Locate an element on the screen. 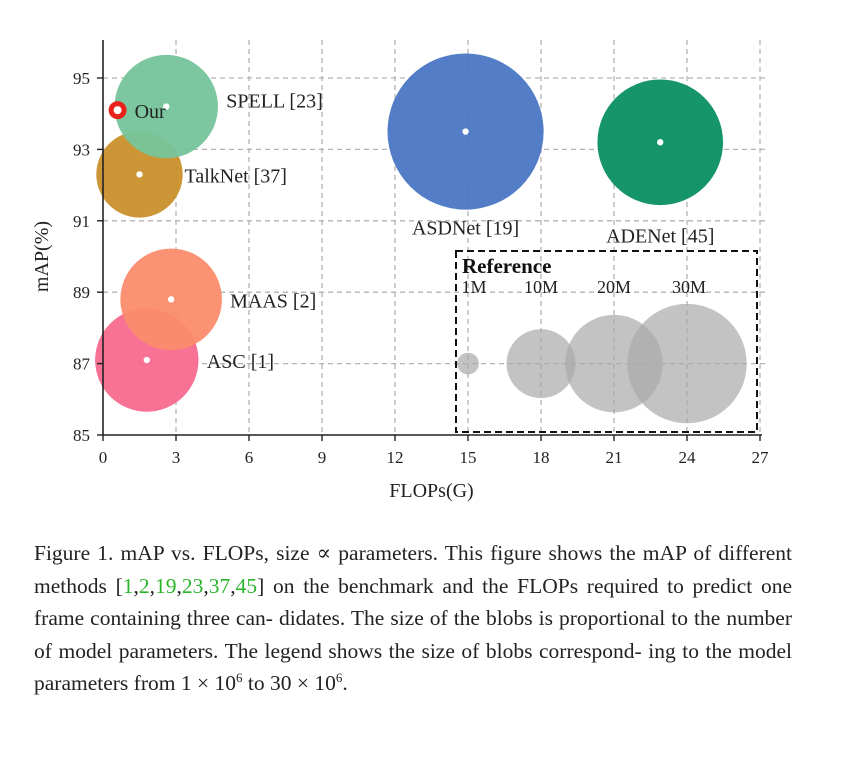 This screenshot has height=757, width=854. caption-line-6-start: ing to the model parameters from 1 × 10 is located at coordinates (413, 667).